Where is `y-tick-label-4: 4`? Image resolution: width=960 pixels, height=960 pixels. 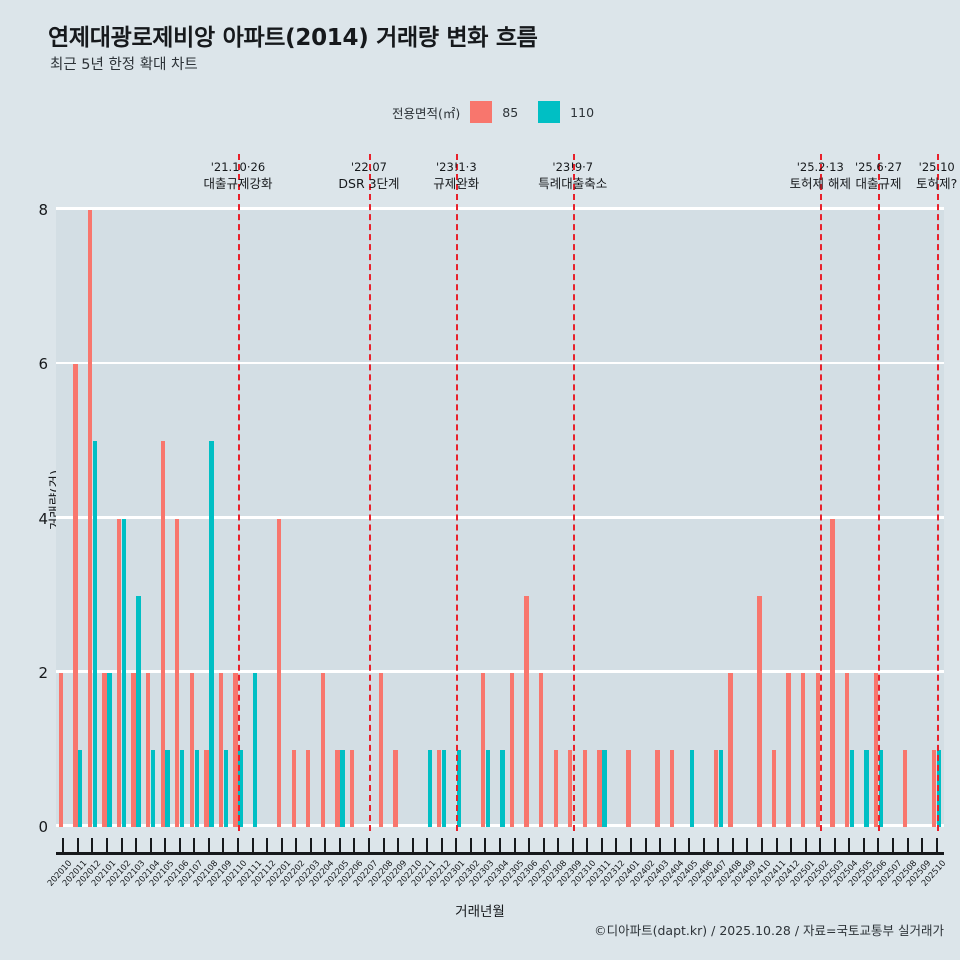
y-tick-label-4: 4 is located at coordinates (43, 518).